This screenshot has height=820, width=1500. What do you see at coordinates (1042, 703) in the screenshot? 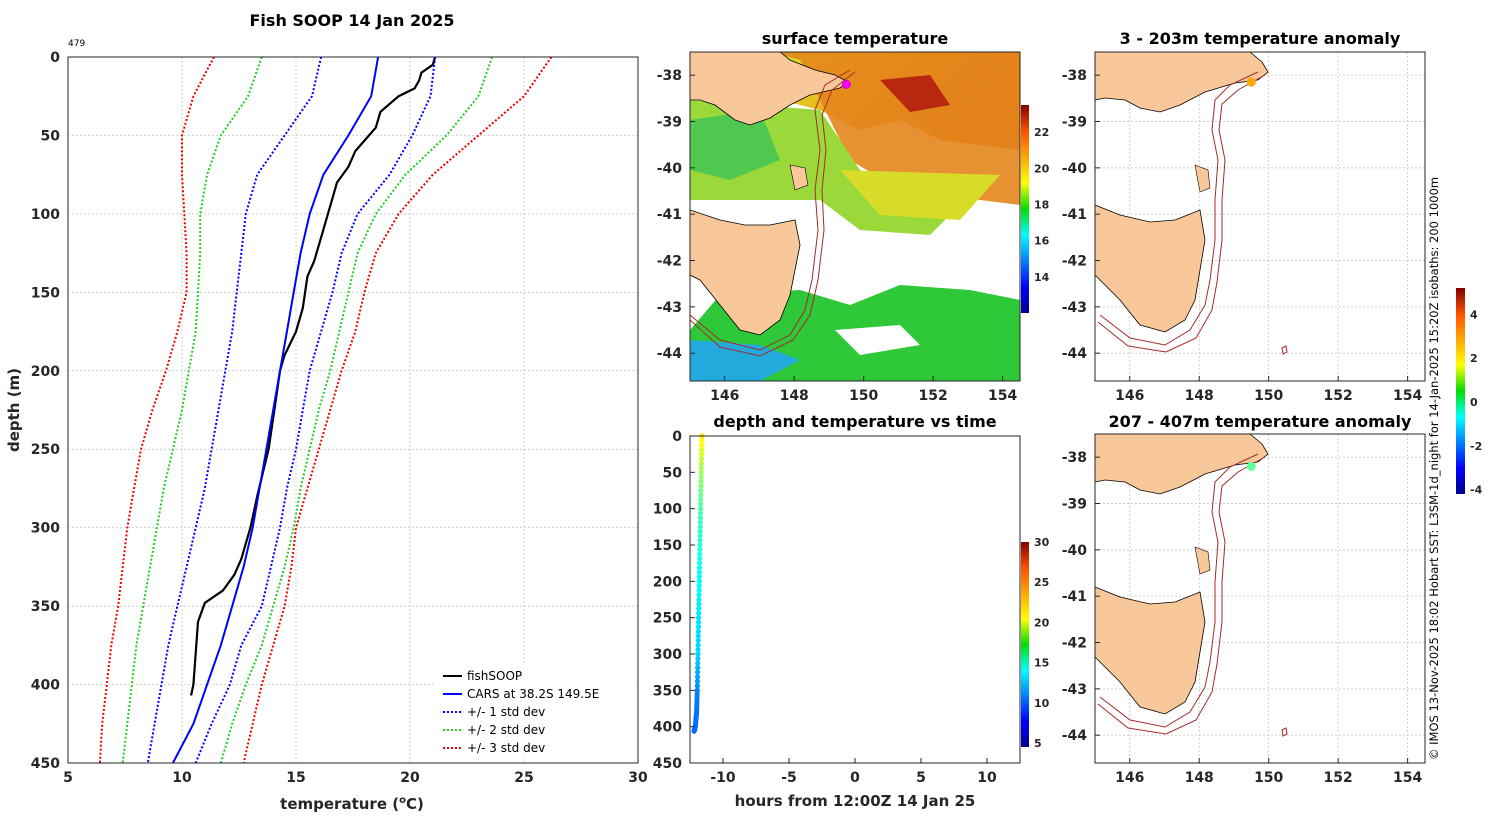
I see `time-colorbar-label: 10` at bounding box center [1042, 703].